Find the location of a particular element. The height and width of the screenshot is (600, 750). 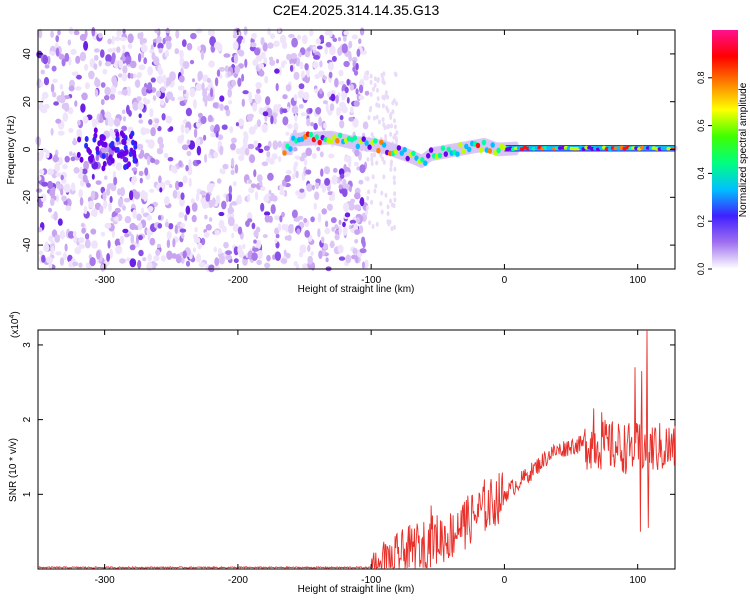

snr-multiplier-exp: 4 is located at coordinates (12, 317).